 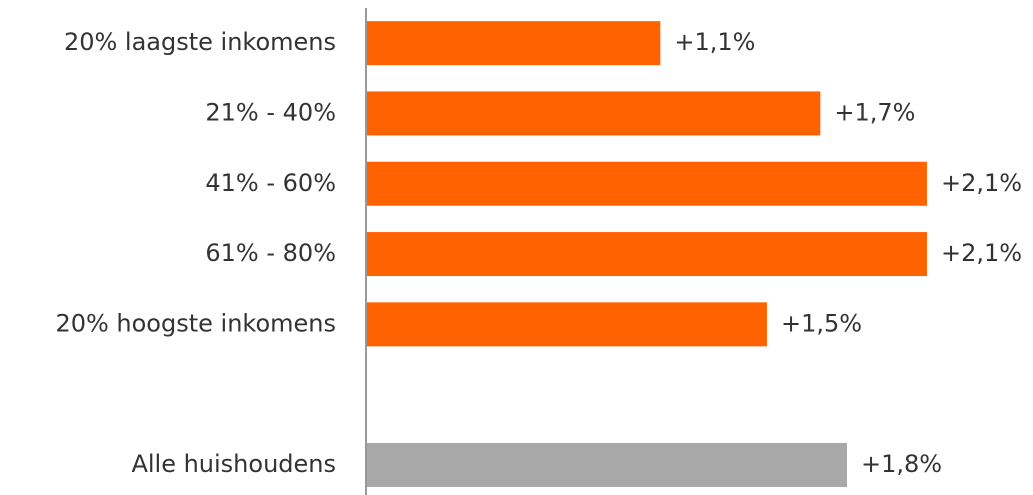 What do you see at coordinates (270, 253) in the screenshot?
I see `category-label: 61% - 80%` at bounding box center [270, 253].